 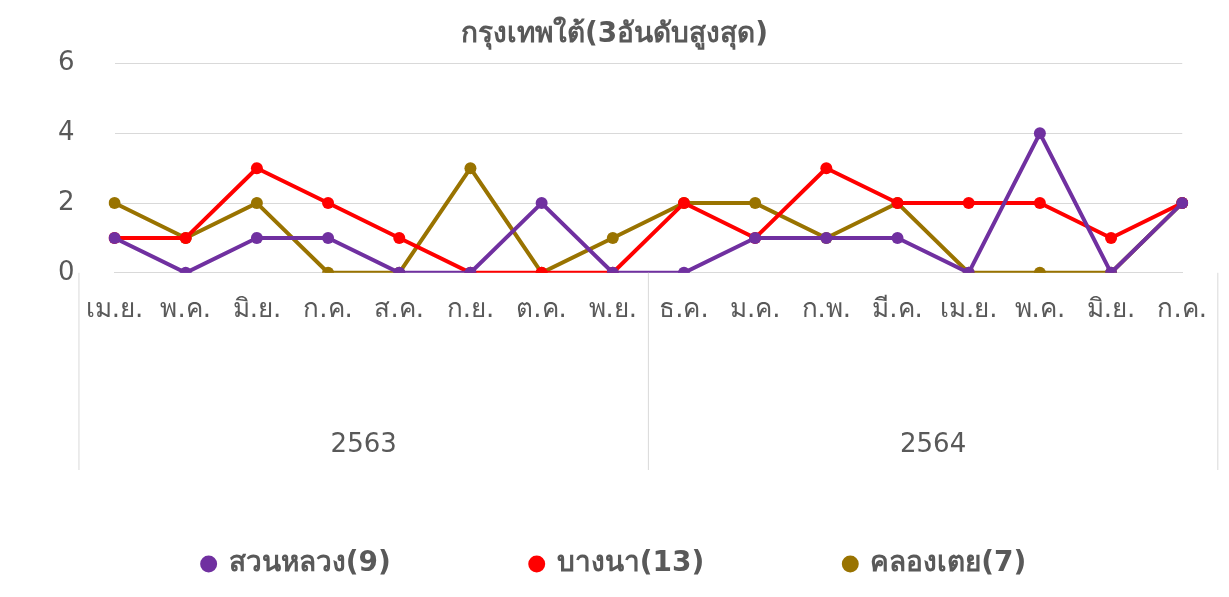 I want to click on text: 2564, so click(x=933, y=442).